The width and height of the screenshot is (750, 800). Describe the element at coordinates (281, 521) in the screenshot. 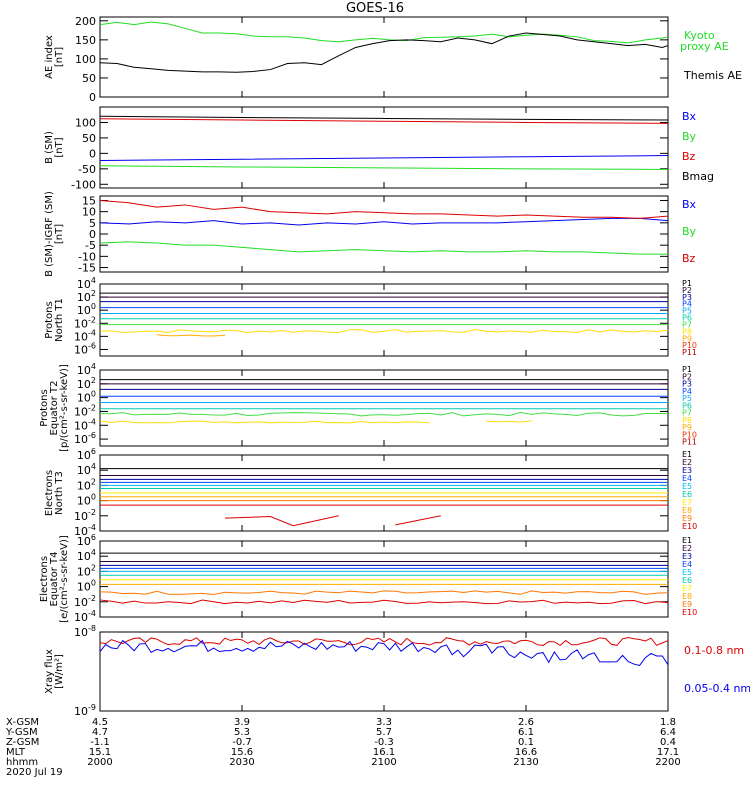

I see `series-line-fragment` at that location.